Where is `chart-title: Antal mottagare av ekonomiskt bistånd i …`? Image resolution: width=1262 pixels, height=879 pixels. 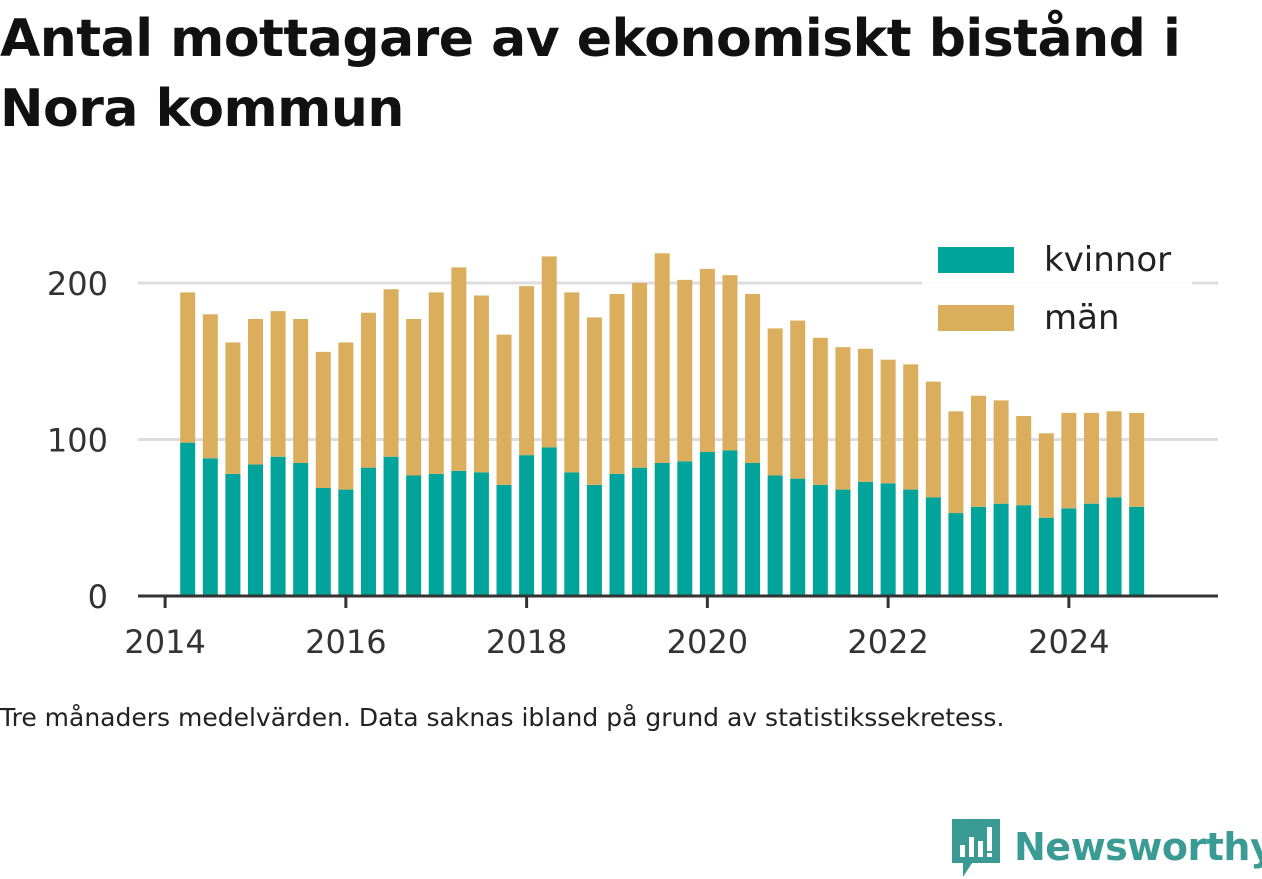 chart-title: Antal mottagare av ekonomiskt bistånd i … is located at coordinates (590, 74).